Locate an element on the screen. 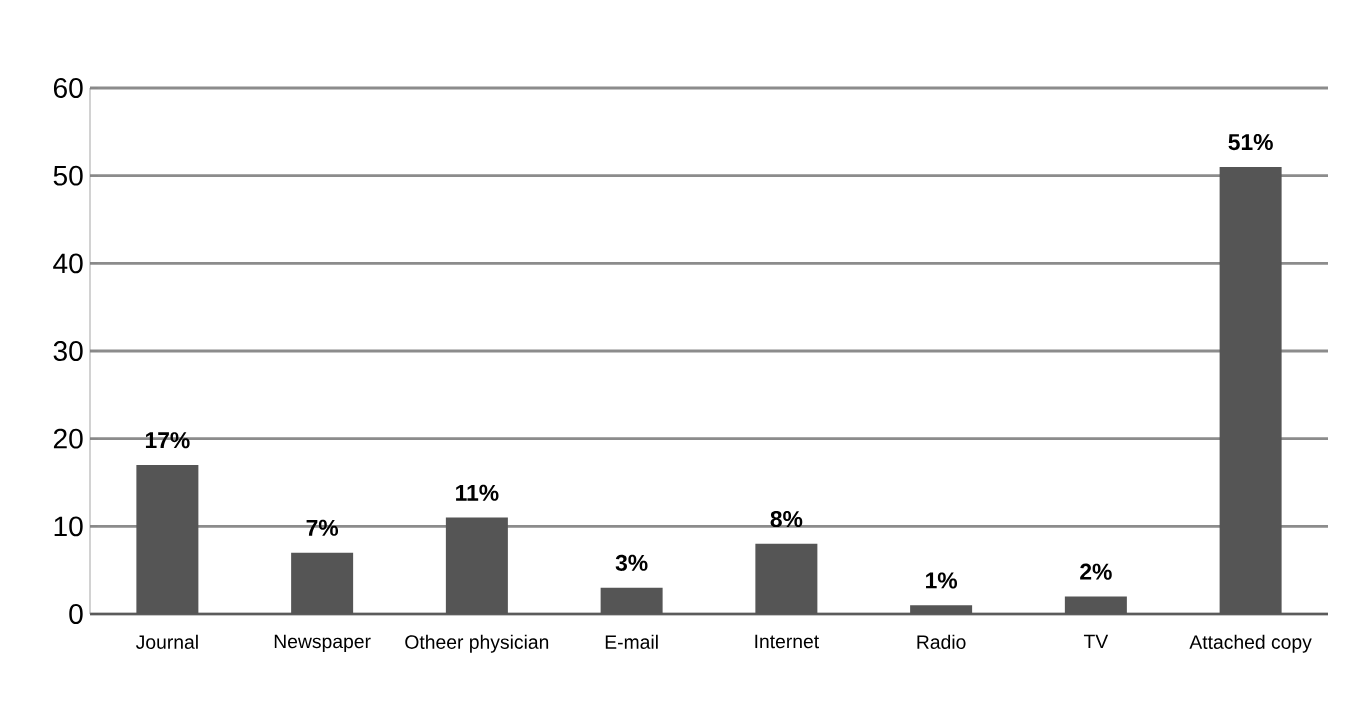 Image resolution: width=1362 pixels, height=718 pixels. x-tick-label: E-mail is located at coordinates (631, 641).